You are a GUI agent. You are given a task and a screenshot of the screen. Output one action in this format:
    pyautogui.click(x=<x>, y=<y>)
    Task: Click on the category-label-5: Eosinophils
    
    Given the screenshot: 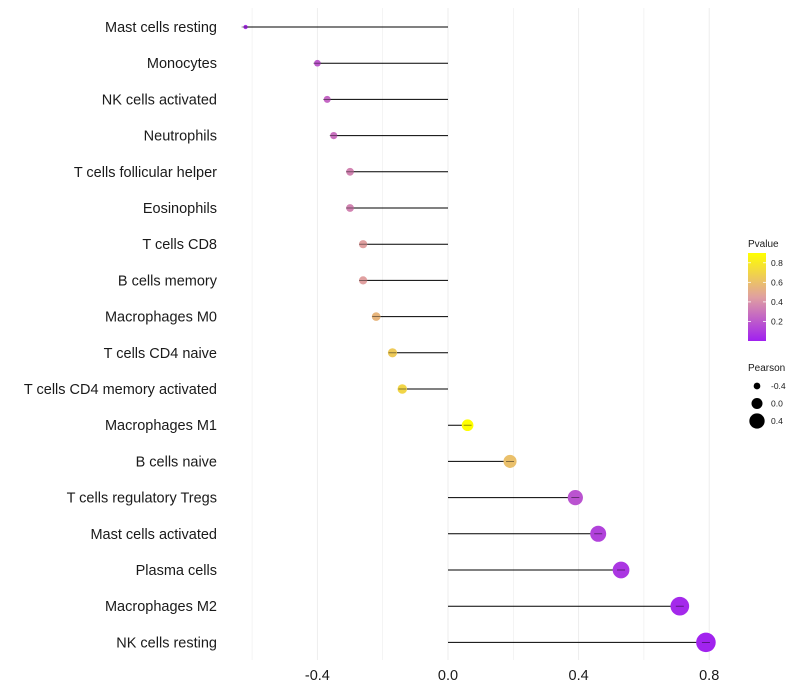 What is the action you would take?
    pyautogui.click(x=180, y=209)
    